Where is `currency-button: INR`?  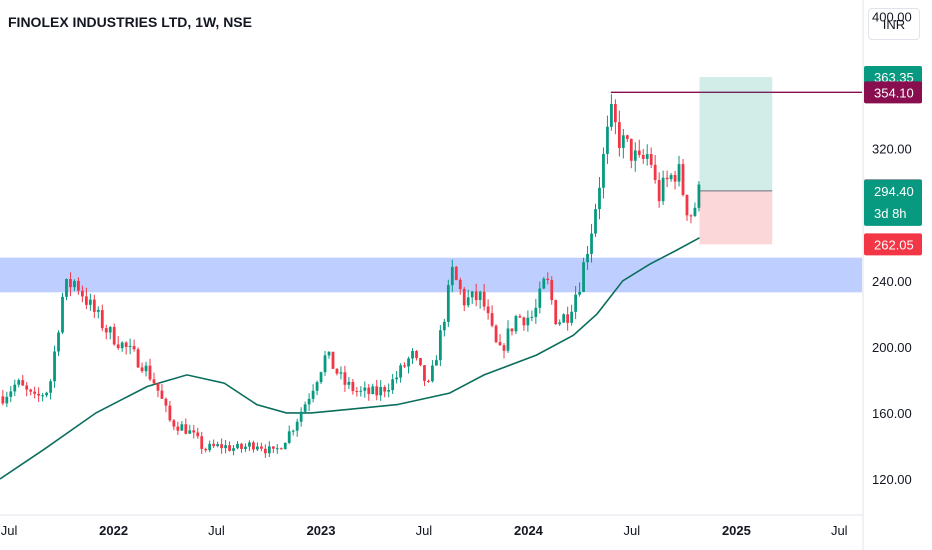
currency-button: INR is located at coordinates (894, 24).